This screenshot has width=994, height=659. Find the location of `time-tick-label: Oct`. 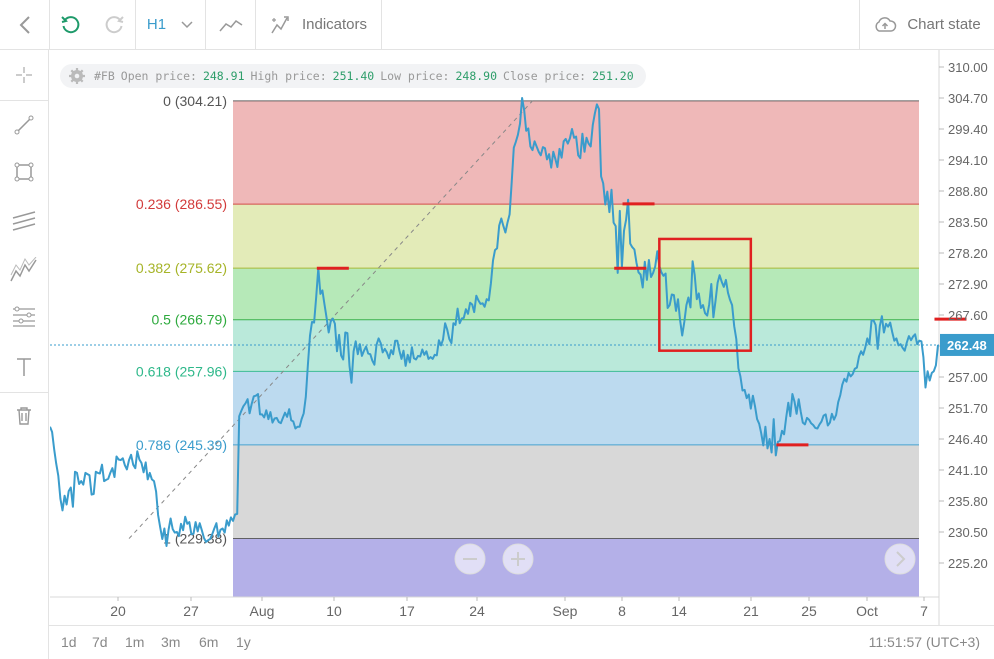

time-tick-label: Oct is located at coordinates (867, 611).